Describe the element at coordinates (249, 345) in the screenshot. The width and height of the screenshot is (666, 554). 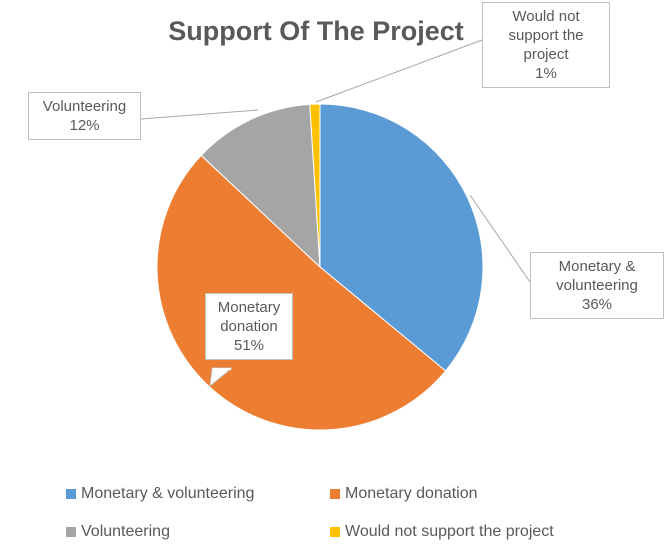
I see `callout-value: 51%` at that location.